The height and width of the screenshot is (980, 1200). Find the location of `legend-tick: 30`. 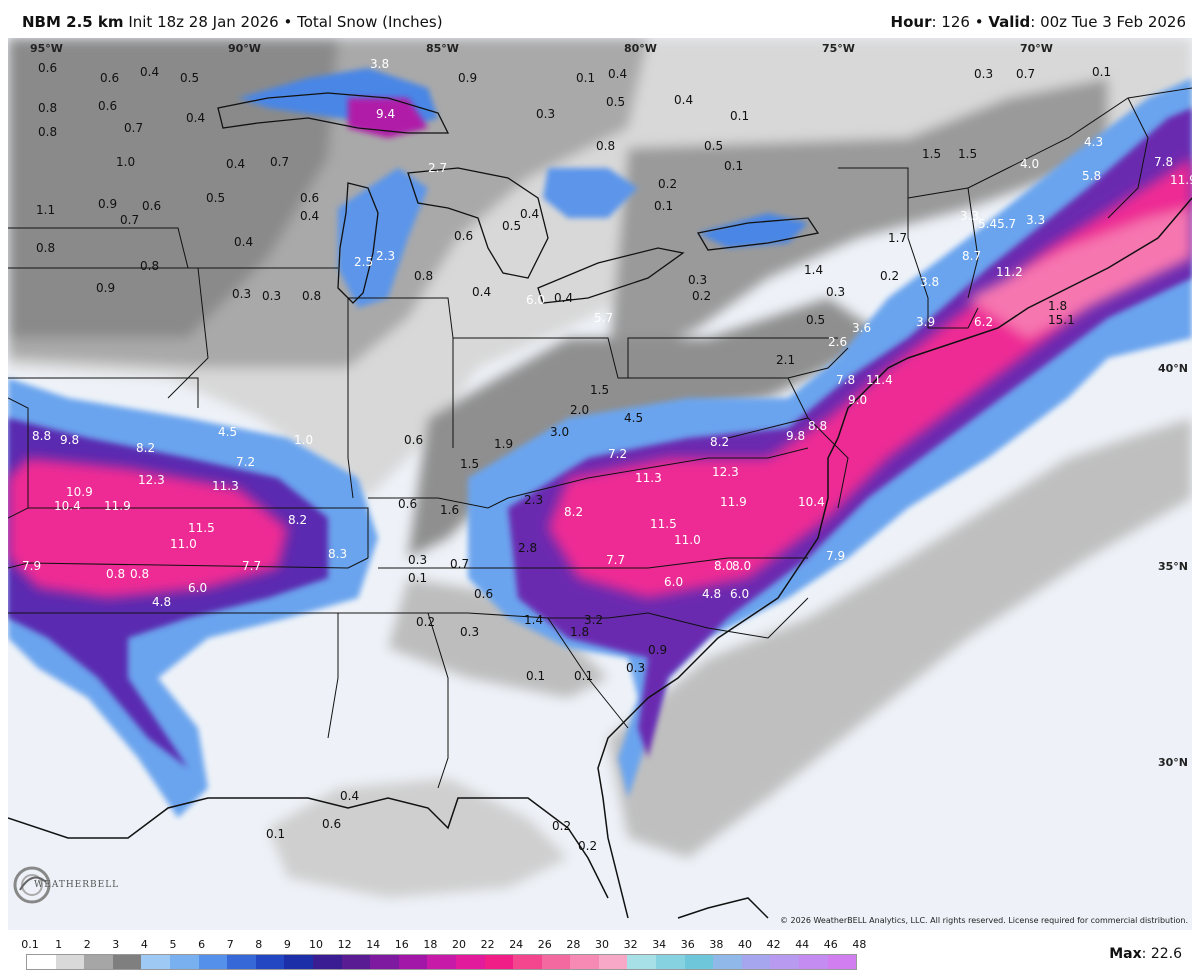

legend-tick: 30 is located at coordinates (602, 944).